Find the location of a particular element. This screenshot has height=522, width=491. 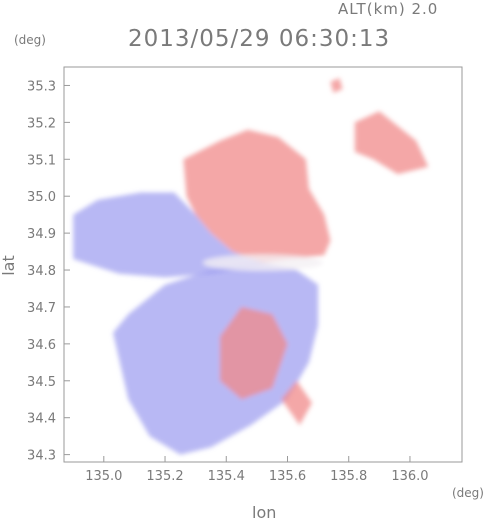

y-tick-label: 34.5 is located at coordinates (41, 382).